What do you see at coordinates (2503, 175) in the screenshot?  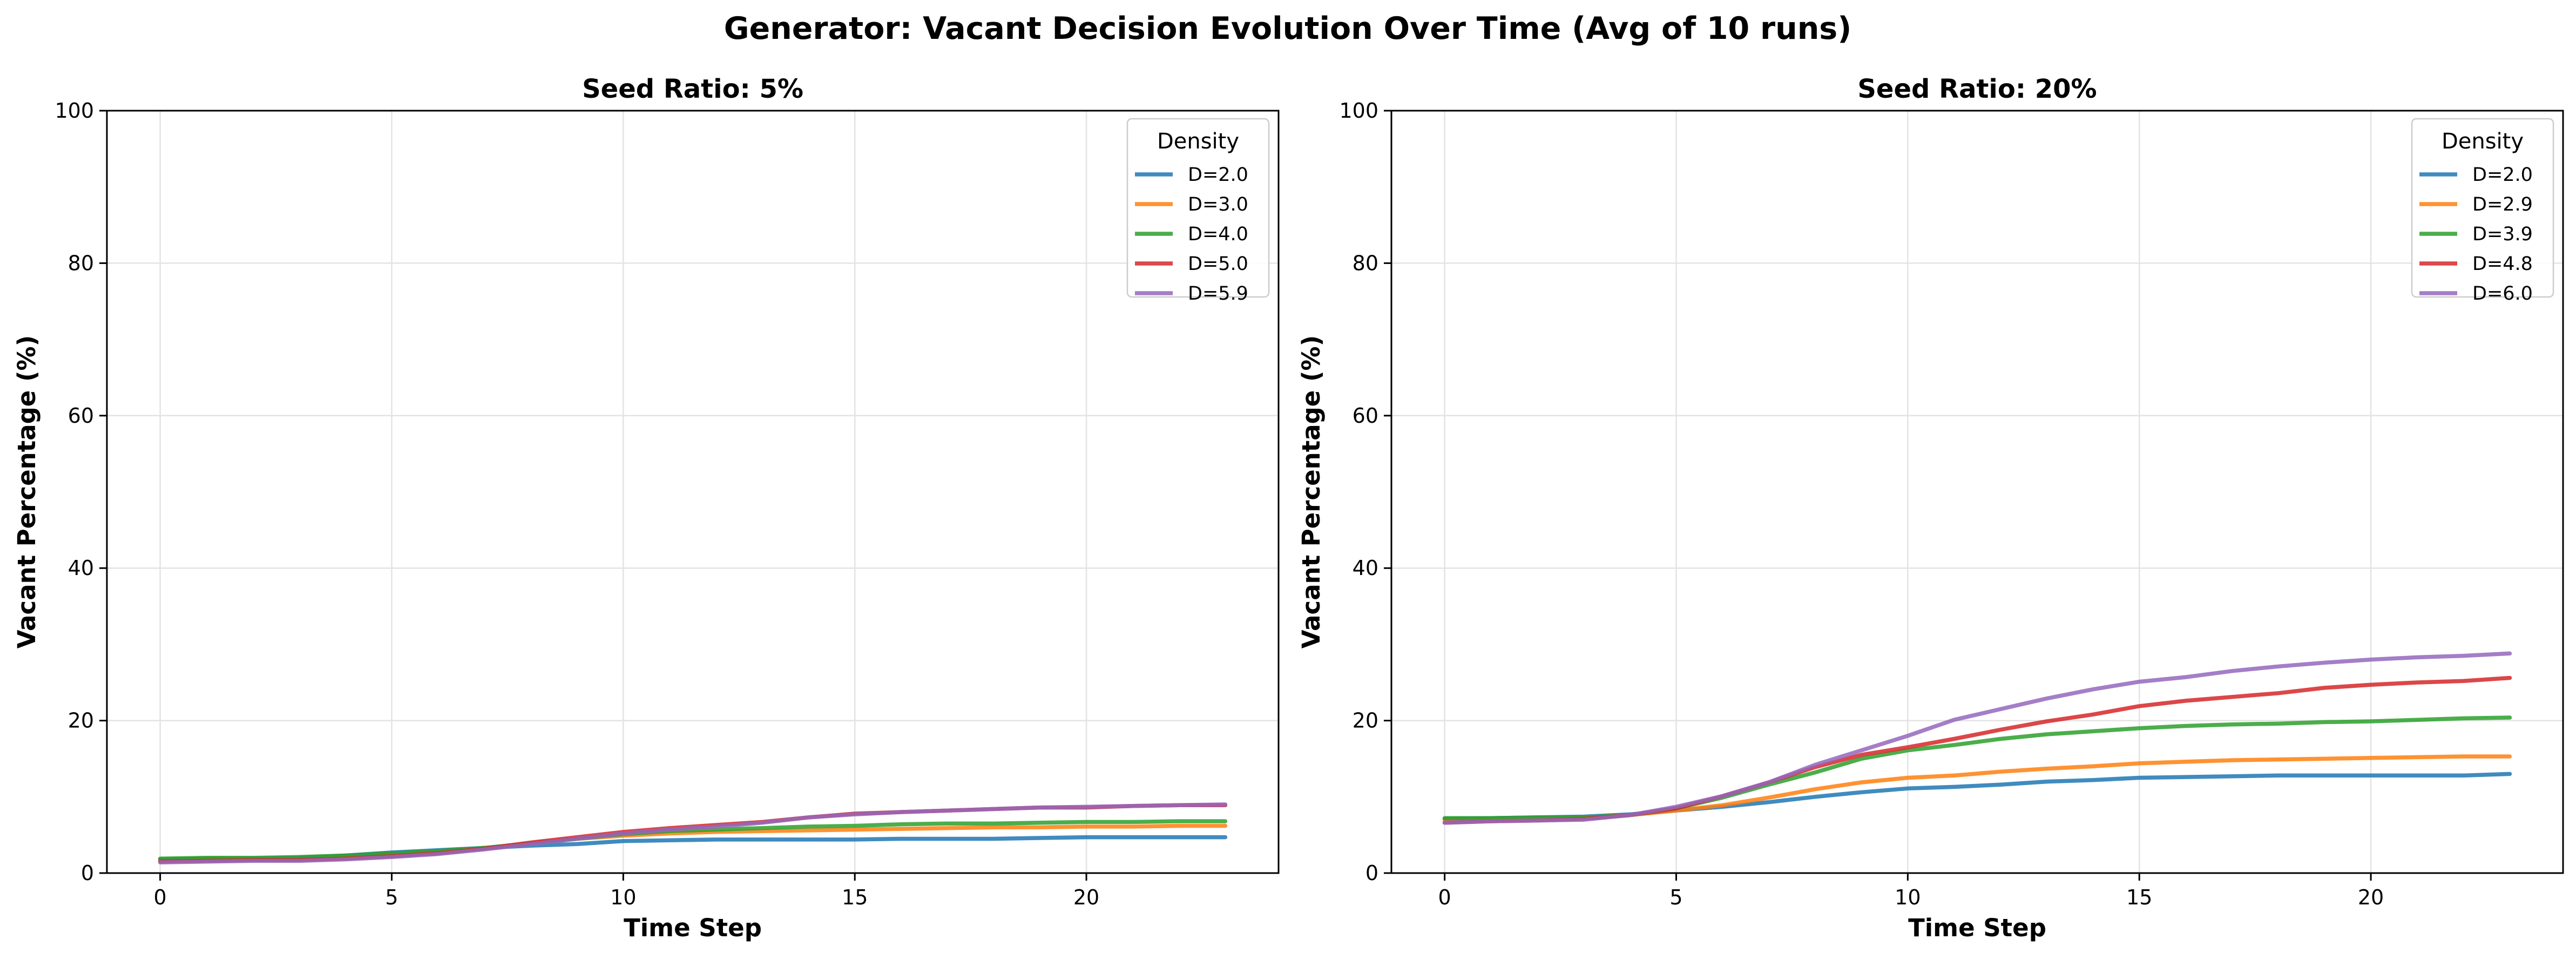 I see `right-legend-label-0: D=2.0` at bounding box center [2503, 175].